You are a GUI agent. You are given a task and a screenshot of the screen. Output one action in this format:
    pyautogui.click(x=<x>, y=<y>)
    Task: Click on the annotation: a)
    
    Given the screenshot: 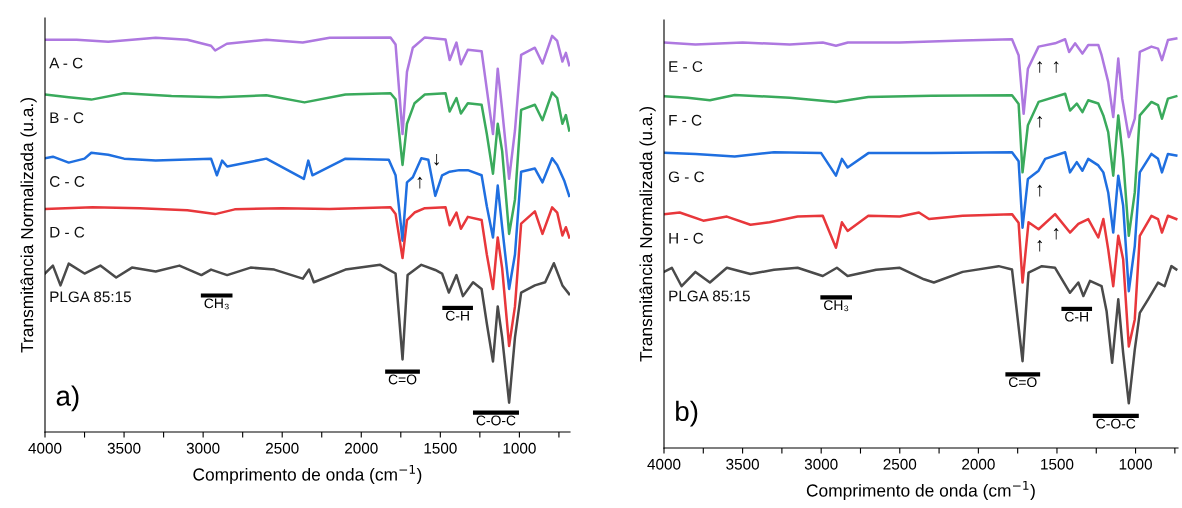 What is the action you would take?
    pyautogui.click(x=67, y=398)
    